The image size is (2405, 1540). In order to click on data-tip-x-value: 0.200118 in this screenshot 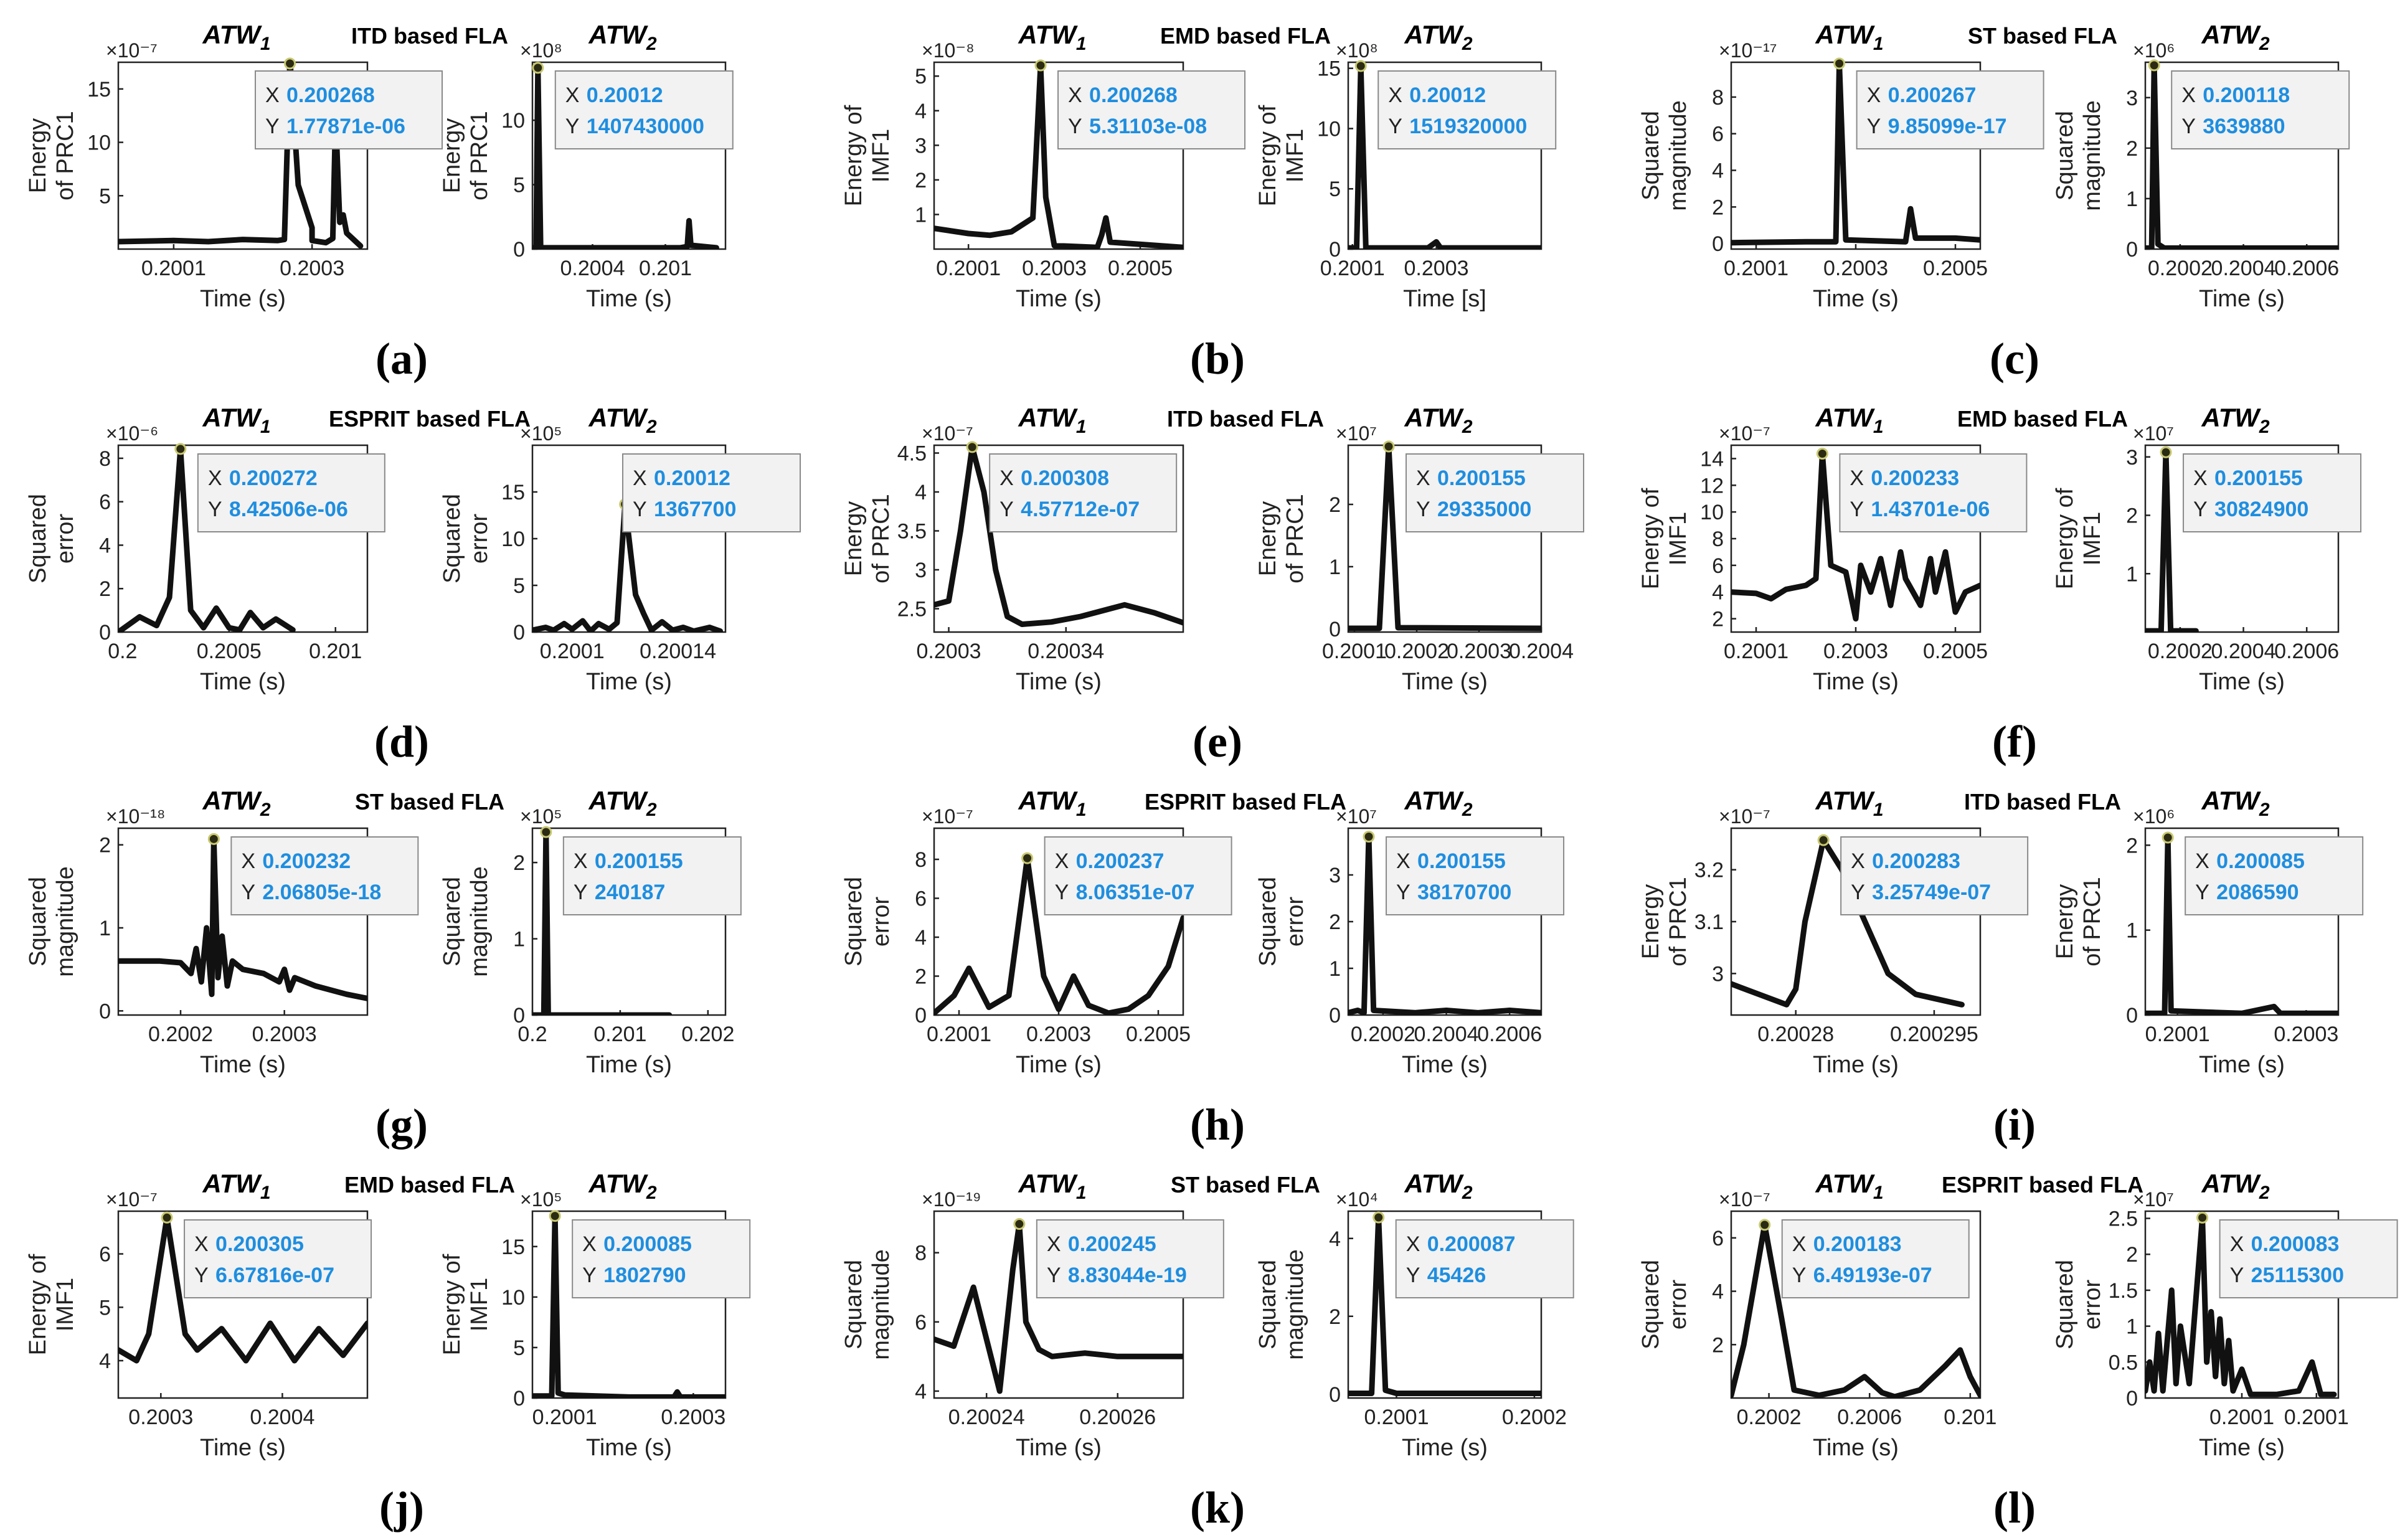, I will do `click(2246, 95)`.